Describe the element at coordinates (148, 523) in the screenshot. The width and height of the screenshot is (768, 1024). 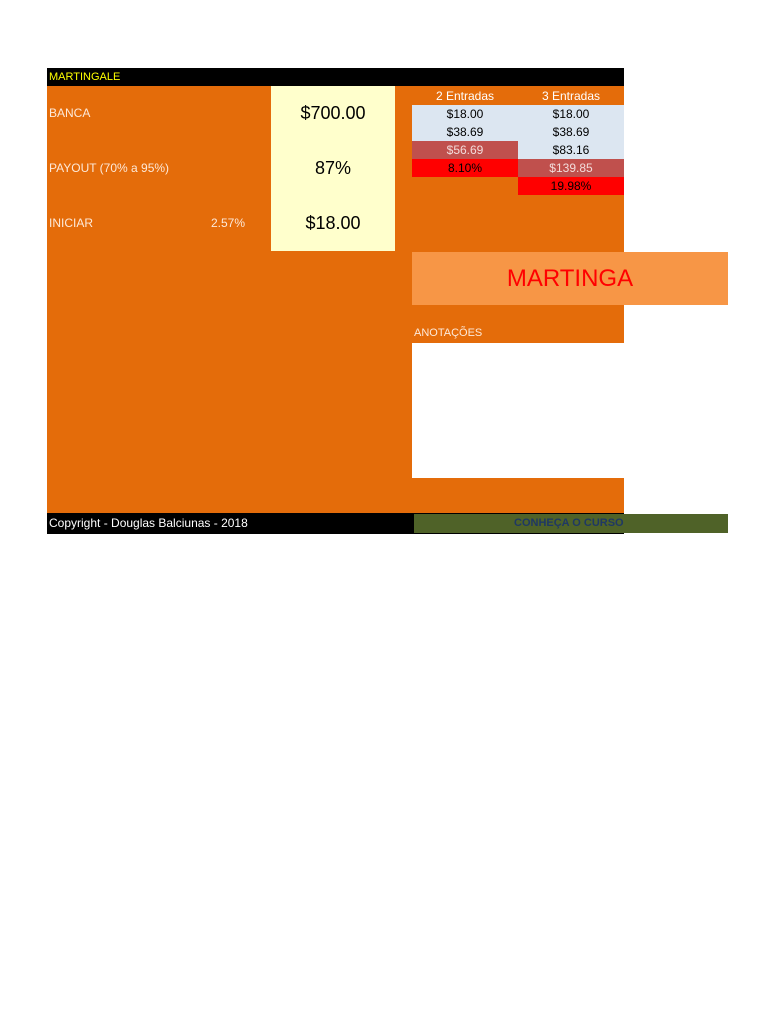
I see `copyright-text: Copyright - Douglas Balciunas - 2018` at that location.